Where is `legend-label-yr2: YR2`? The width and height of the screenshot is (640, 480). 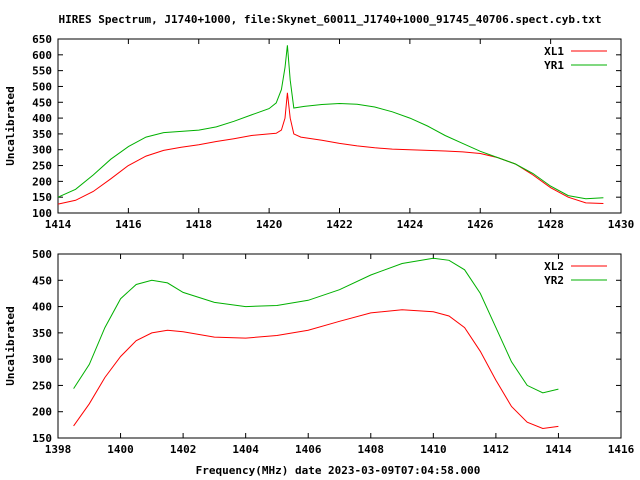
legend-label-yr2: YR2 is located at coordinates (554, 280).